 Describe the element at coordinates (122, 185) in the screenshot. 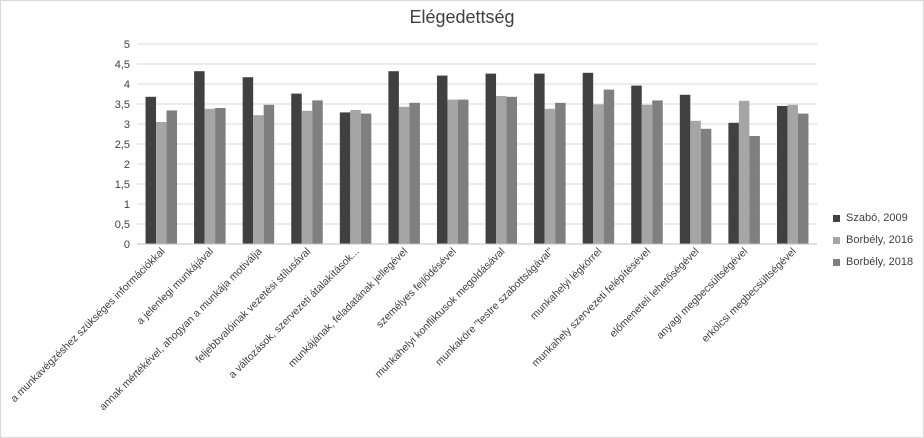

I see `y-tick-label: 1,5` at that location.